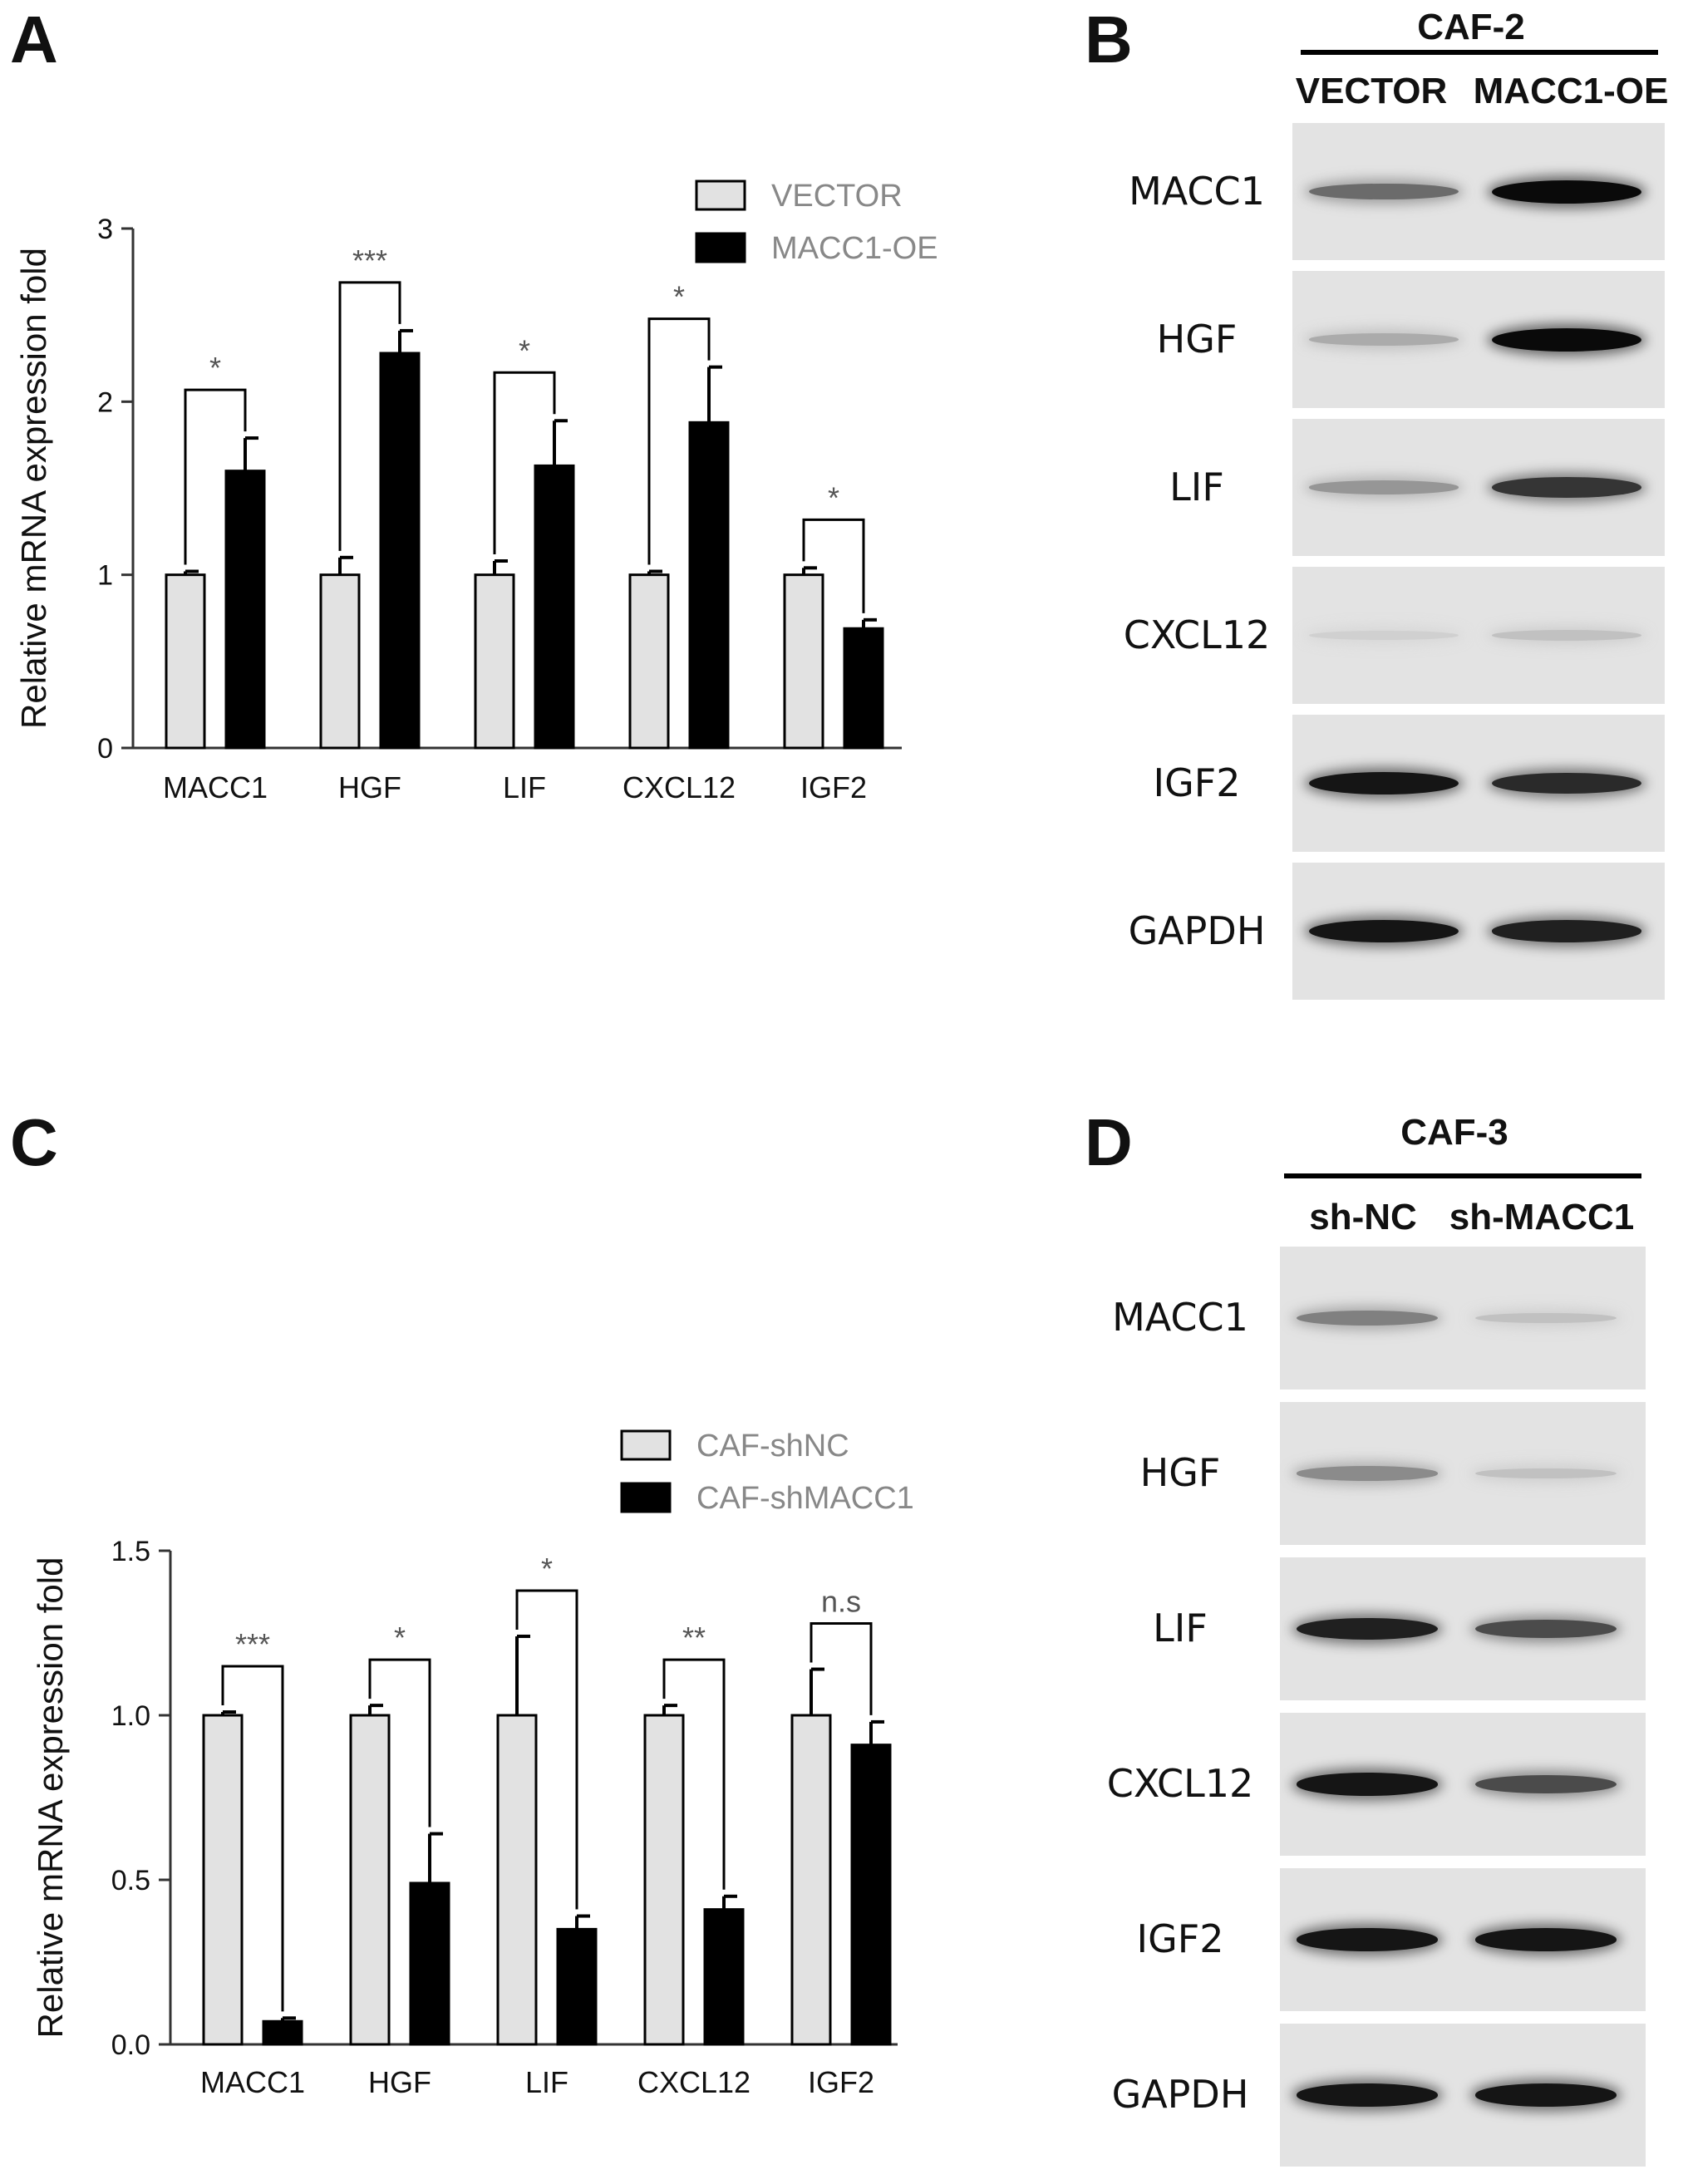  What do you see at coordinates (130, 1880) in the screenshot?
I see `y-tick-label: 0.5` at bounding box center [130, 1880].